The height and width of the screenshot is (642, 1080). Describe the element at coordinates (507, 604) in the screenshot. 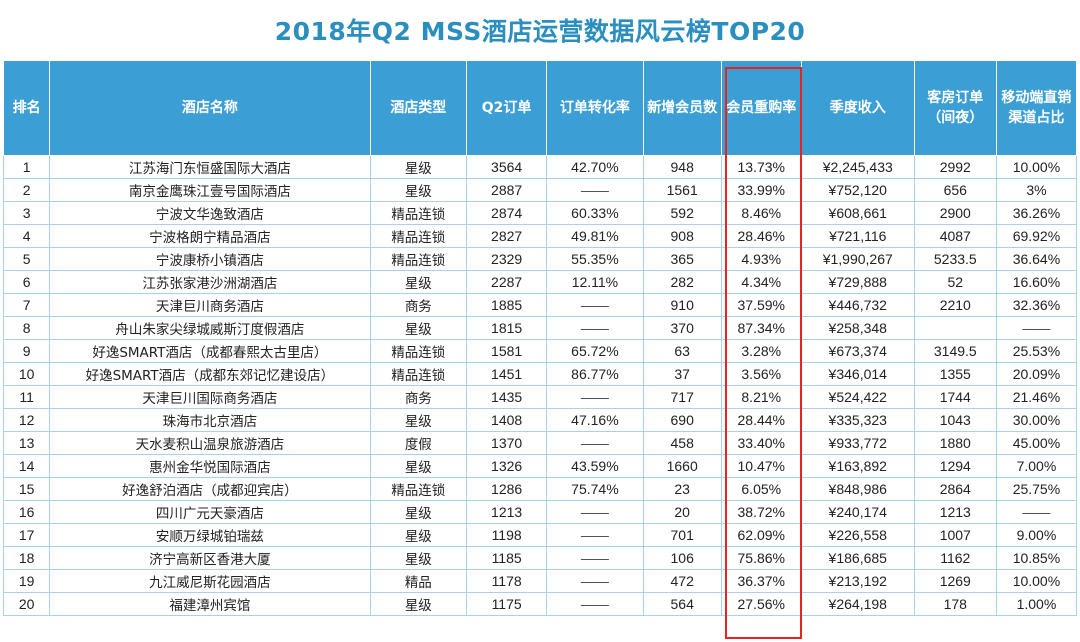

I see `q2-orders-cell: 1175` at that location.